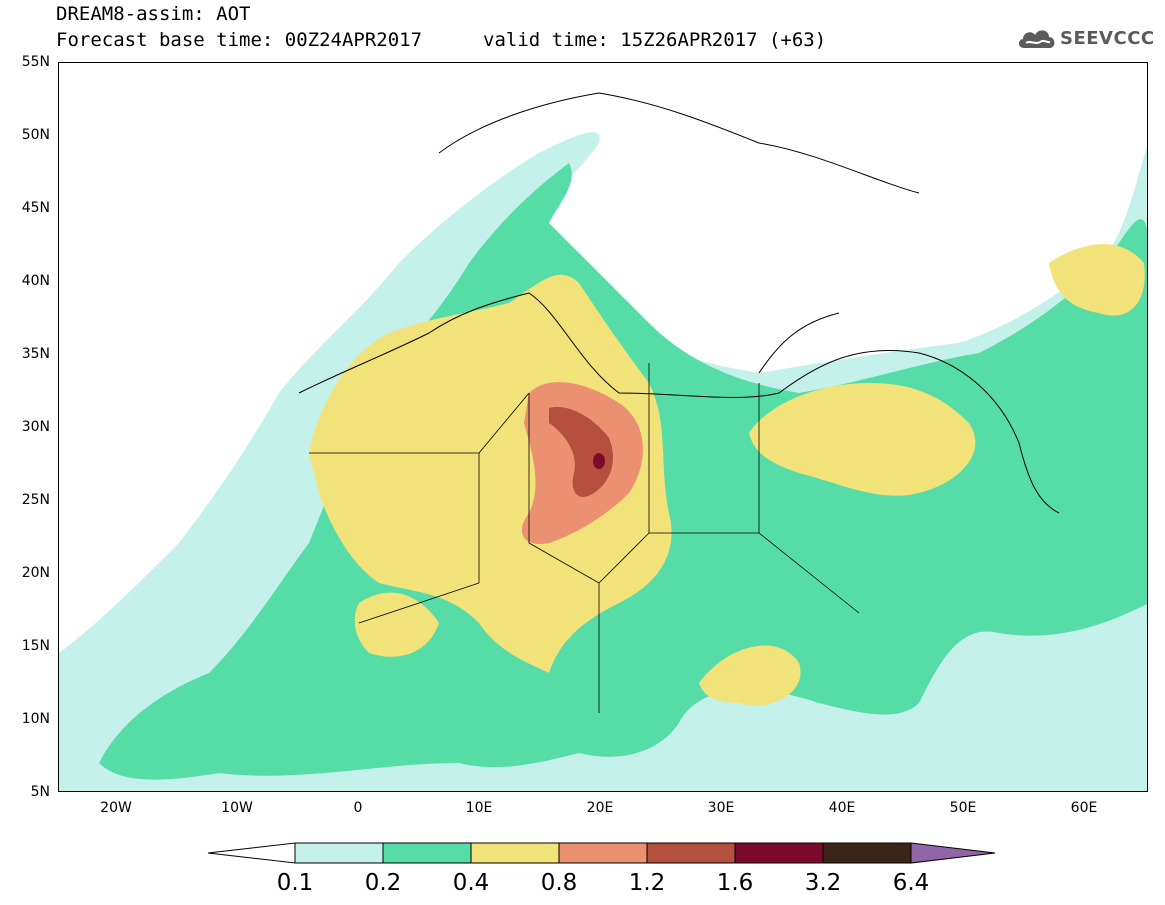  What do you see at coordinates (735, 883) in the screenshot?
I see `colorbar-label: 1.6` at bounding box center [735, 883].